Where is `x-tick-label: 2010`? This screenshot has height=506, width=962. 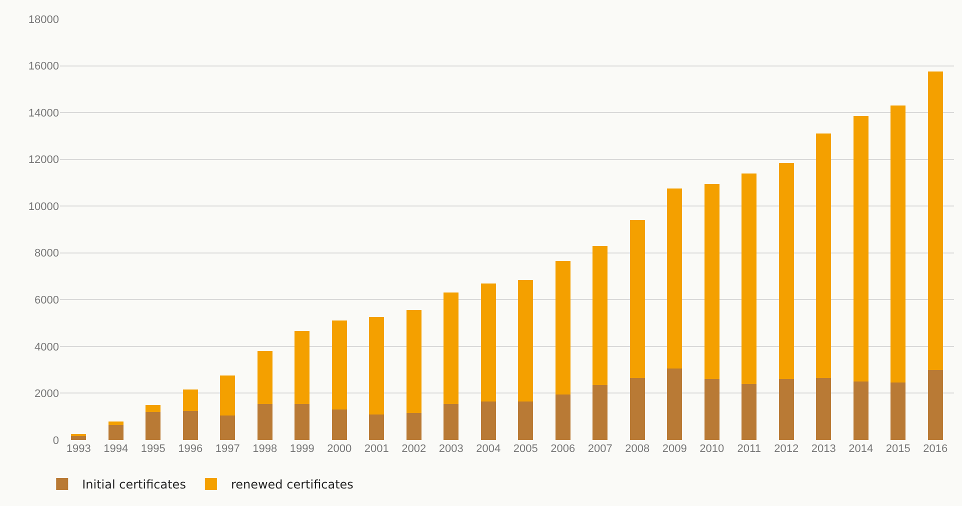
x-tick-label: 2010 is located at coordinates (712, 449).